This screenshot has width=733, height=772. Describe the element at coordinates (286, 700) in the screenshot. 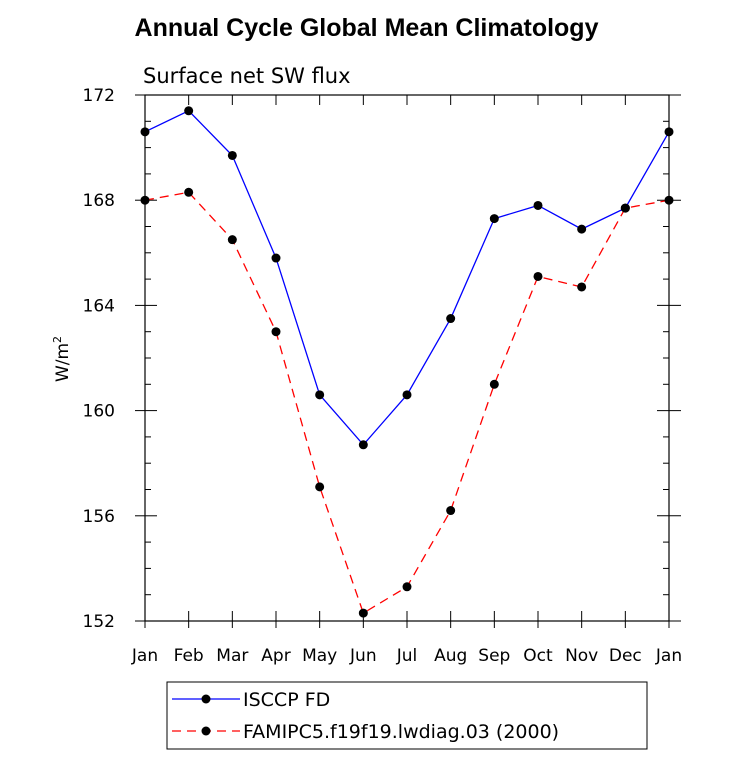

I see `legend-label: ISCCP FD` at that location.